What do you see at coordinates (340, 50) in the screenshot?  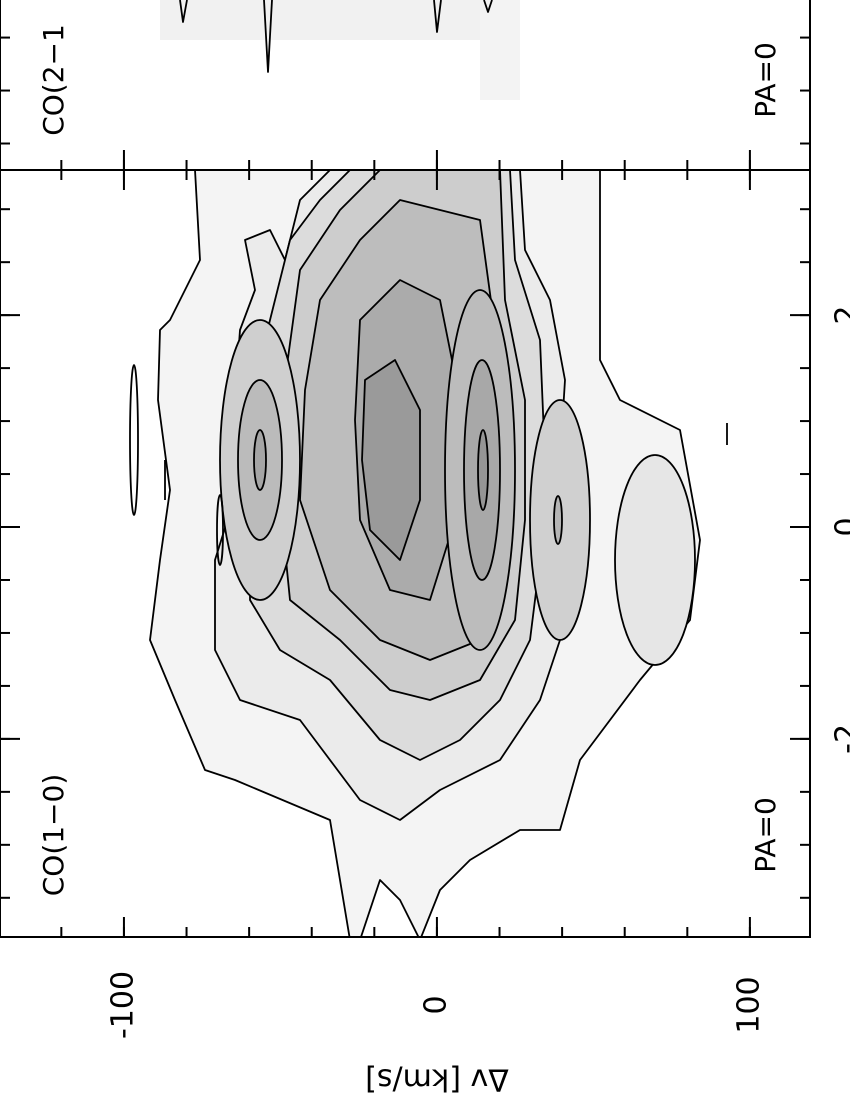 I see `upper-panel-emission` at bounding box center [340, 50].